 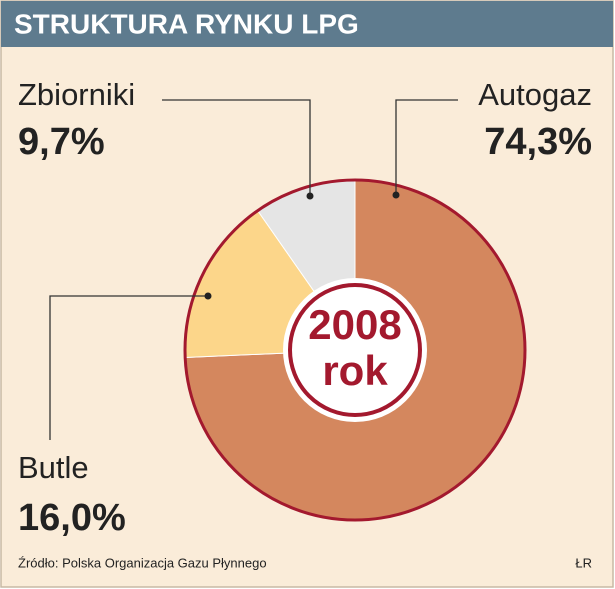 What do you see at coordinates (61, 142) in the screenshot?
I see `value-label: 9,7%` at bounding box center [61, 142].